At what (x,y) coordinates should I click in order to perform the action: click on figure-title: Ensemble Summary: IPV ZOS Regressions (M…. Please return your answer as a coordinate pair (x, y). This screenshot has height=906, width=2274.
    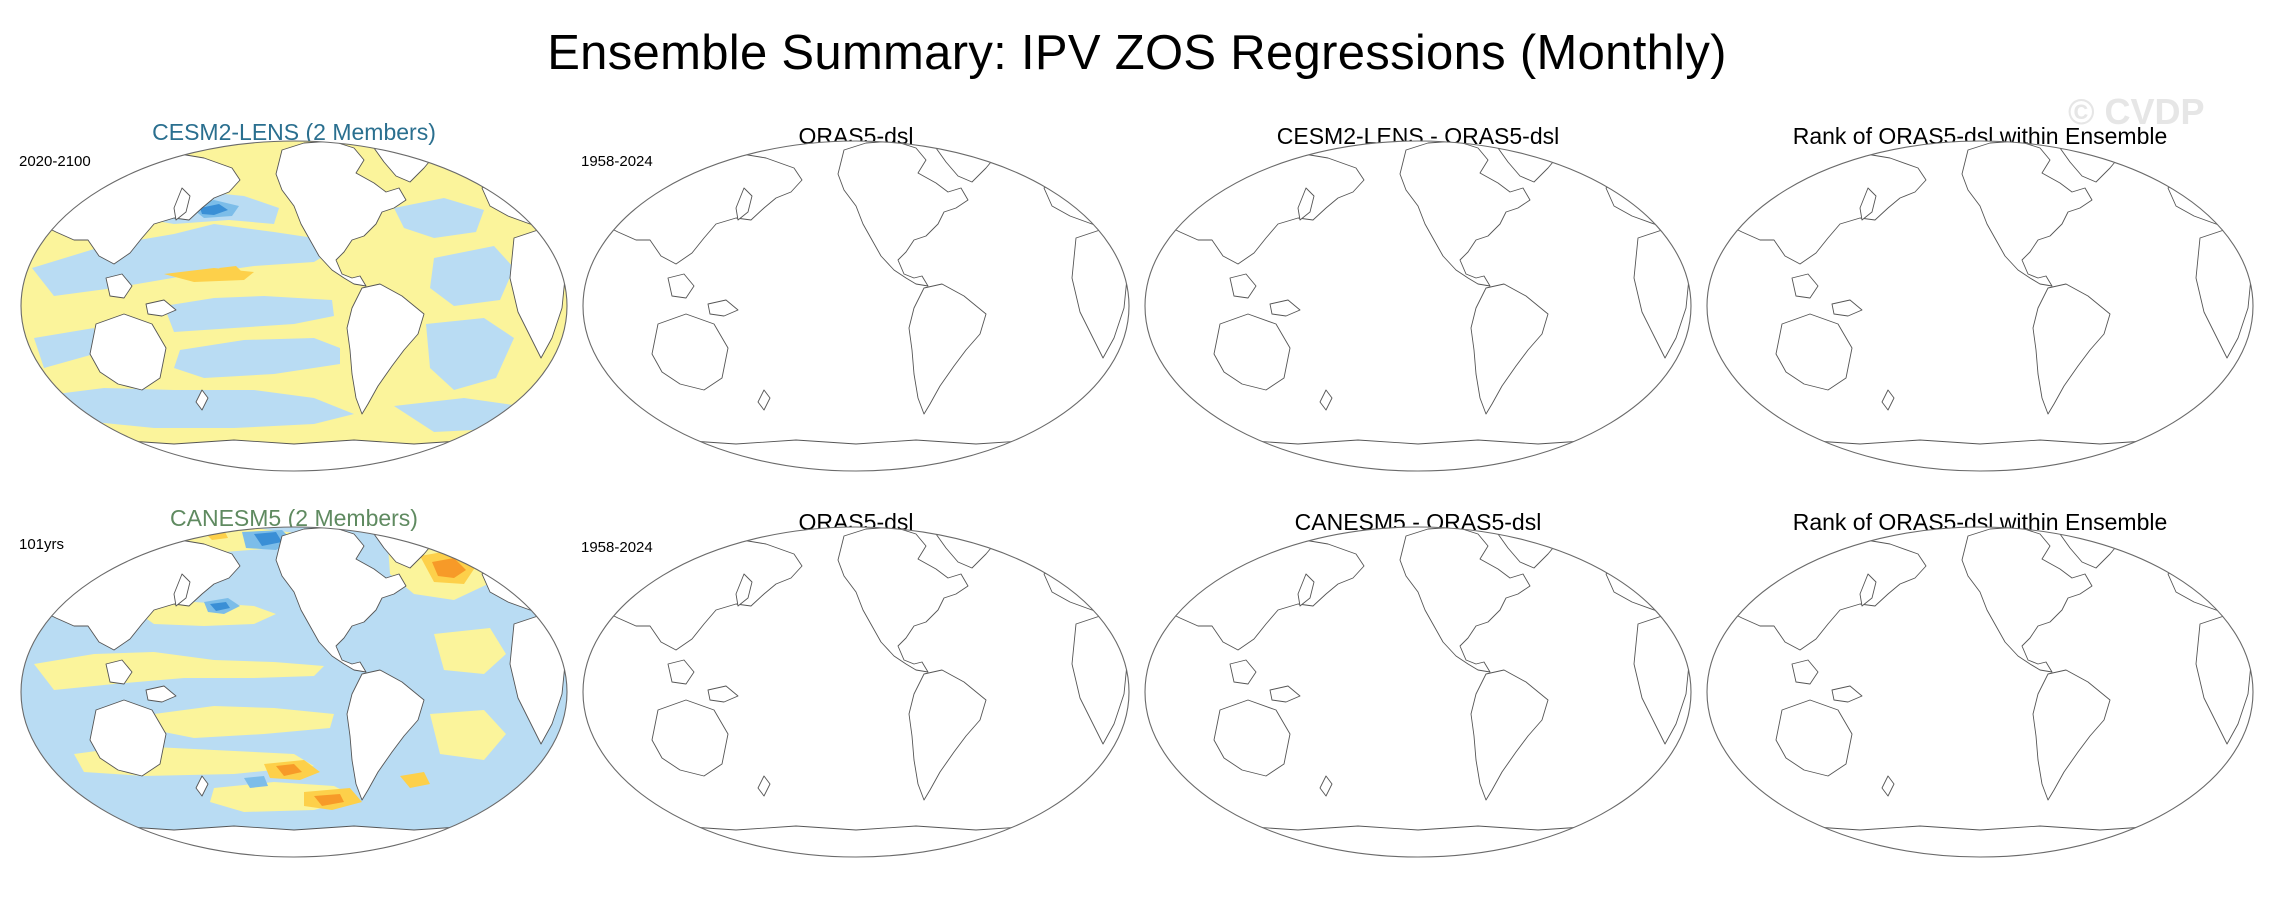
    Looking at the image, I should click on (1137, 53).